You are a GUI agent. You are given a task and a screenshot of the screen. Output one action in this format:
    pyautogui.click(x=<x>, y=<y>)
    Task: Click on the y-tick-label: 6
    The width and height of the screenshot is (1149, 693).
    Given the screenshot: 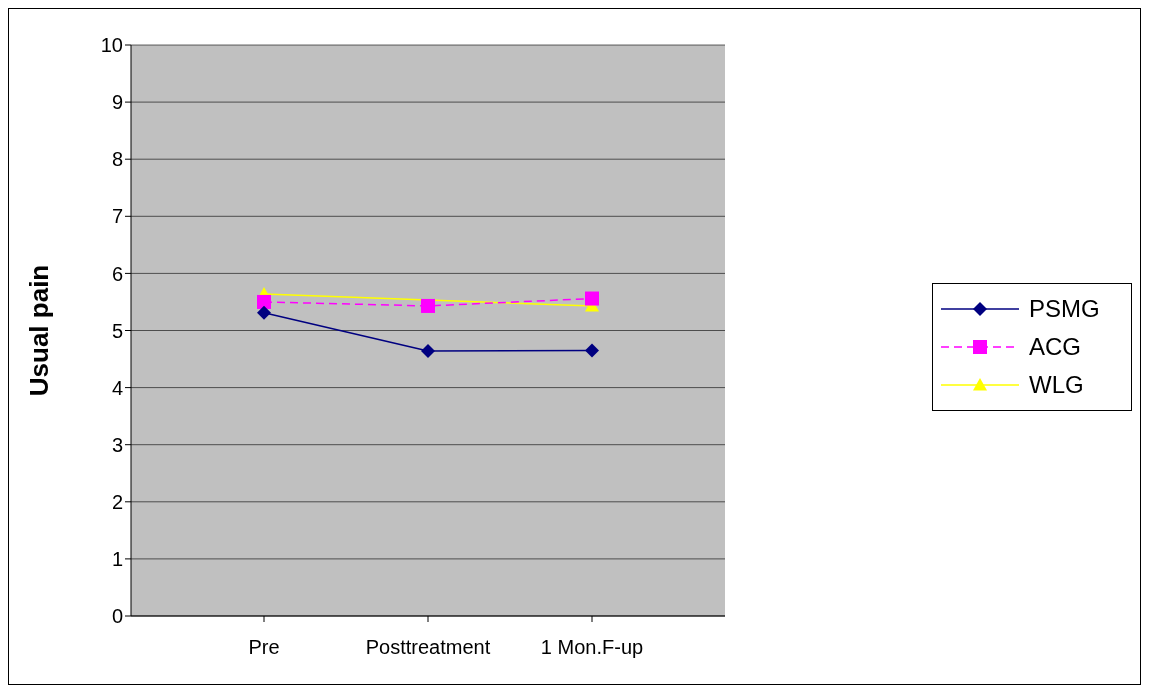 What is the action you would take?
    pyautogui.click(x=117, y=273)
    